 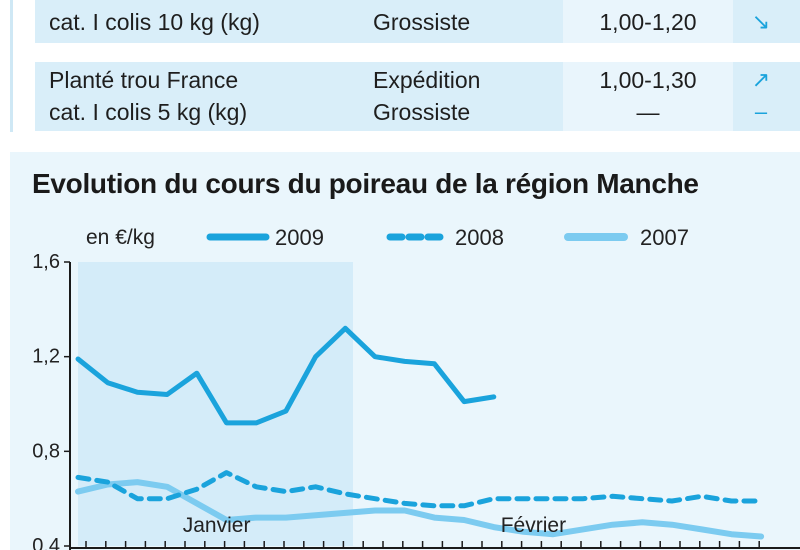 What do you see at coordinates (148, 112) in the screenshot?
I see `product-line: cat. I colis 5 kg (kg)` at bounding box center [148, 112].